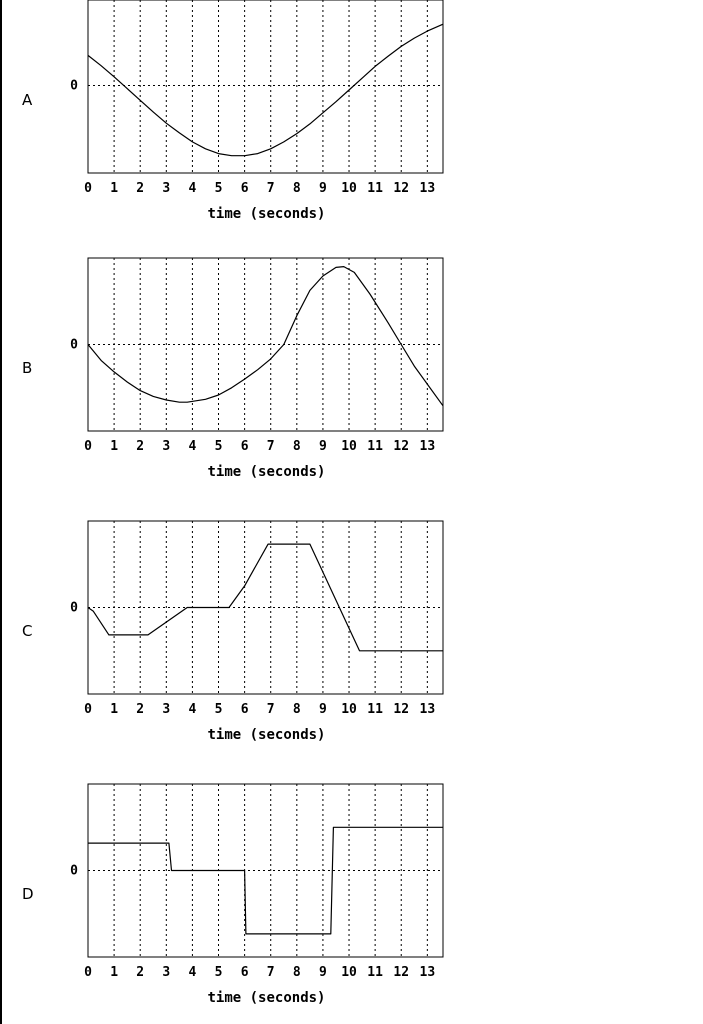  What do you see at coordinates (27, 368) in the screenshot?
I see `panel-label: B` at bounding box center [27, 368].